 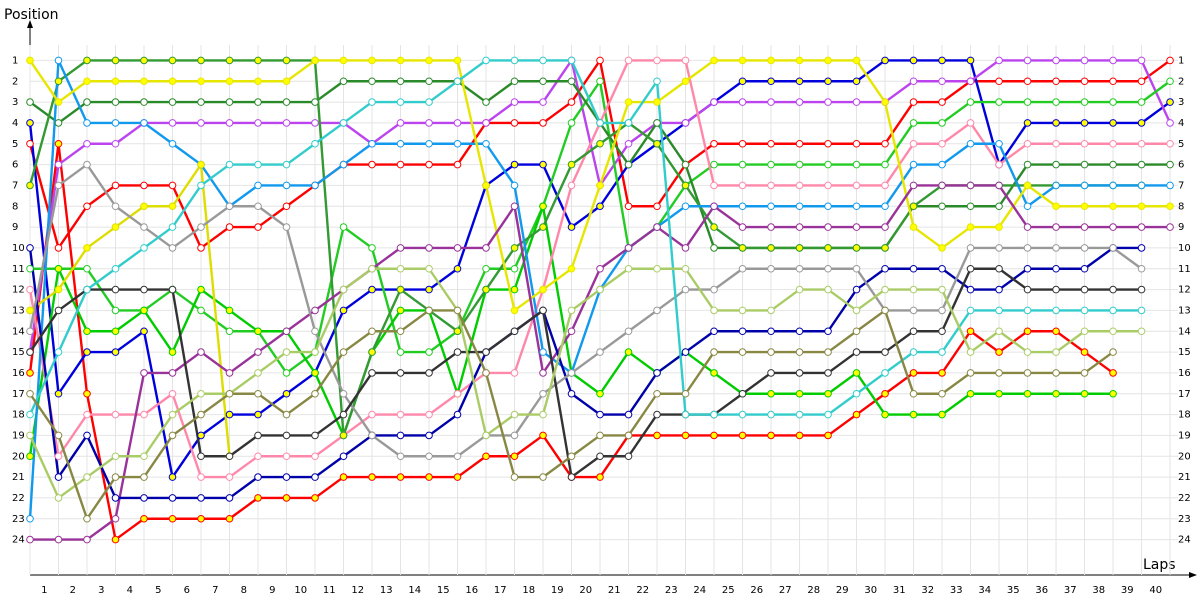 I want to click on y-tick-label-right: 9, so click(x=1181, y=227).